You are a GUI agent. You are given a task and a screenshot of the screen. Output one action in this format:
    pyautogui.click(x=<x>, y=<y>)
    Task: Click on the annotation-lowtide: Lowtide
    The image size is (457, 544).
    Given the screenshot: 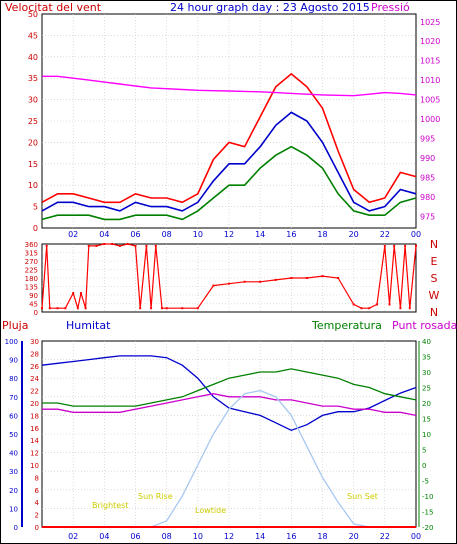 What is the action you would take?
    pyautogui.click(x=210, y=510)
    